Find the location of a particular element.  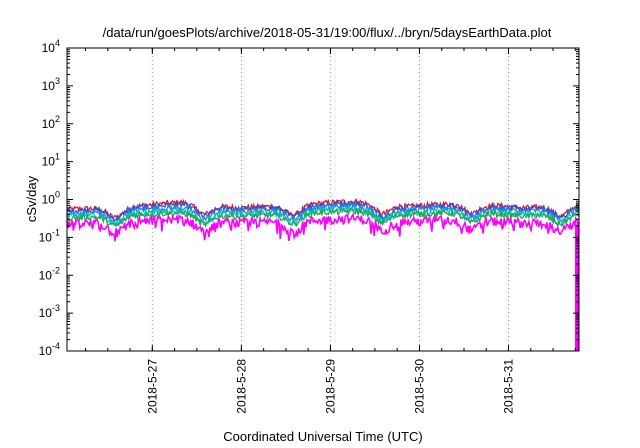

x-tick-label: 2018-5-29 is located at coordinates (330, 386).